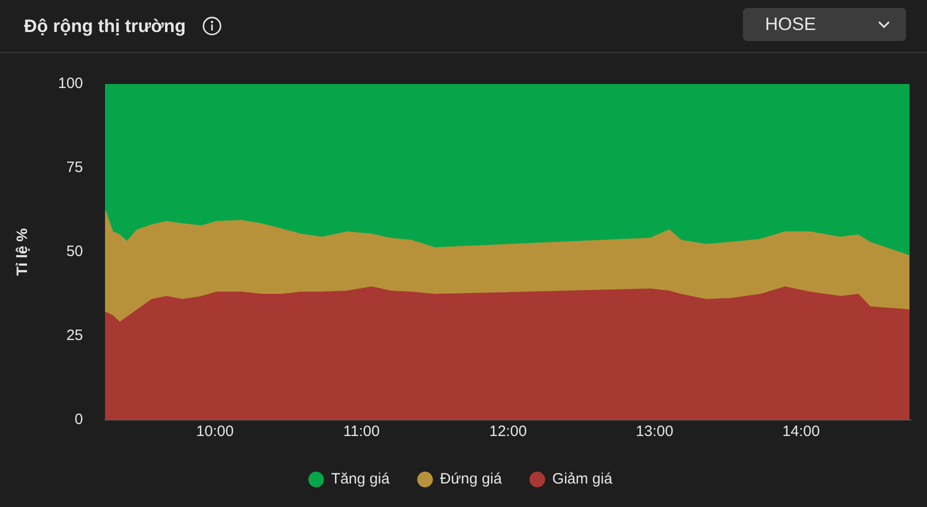 This screenshot has height=507, width=927. Describe the element at coordinates (582, 479) in the screenshot. I see `legend-label: Giảm giá` at that location.